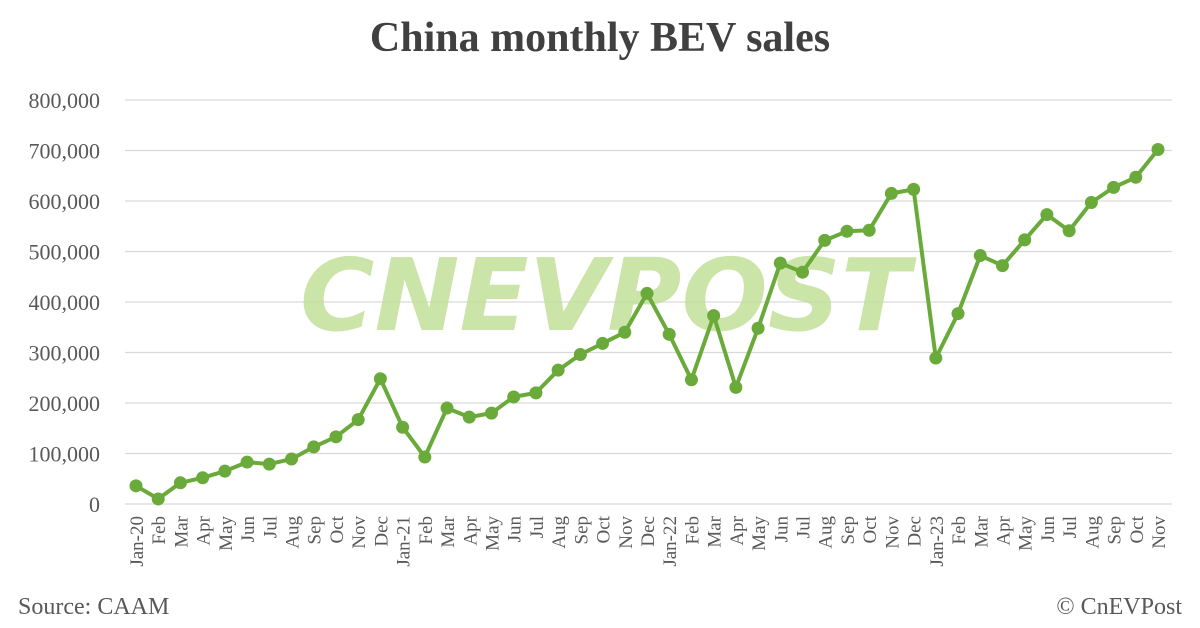  What do you see at coordinates (94, 607) in the screenshot?
I see `source-note: Source: CAAM` at bounding box center [94, 607].